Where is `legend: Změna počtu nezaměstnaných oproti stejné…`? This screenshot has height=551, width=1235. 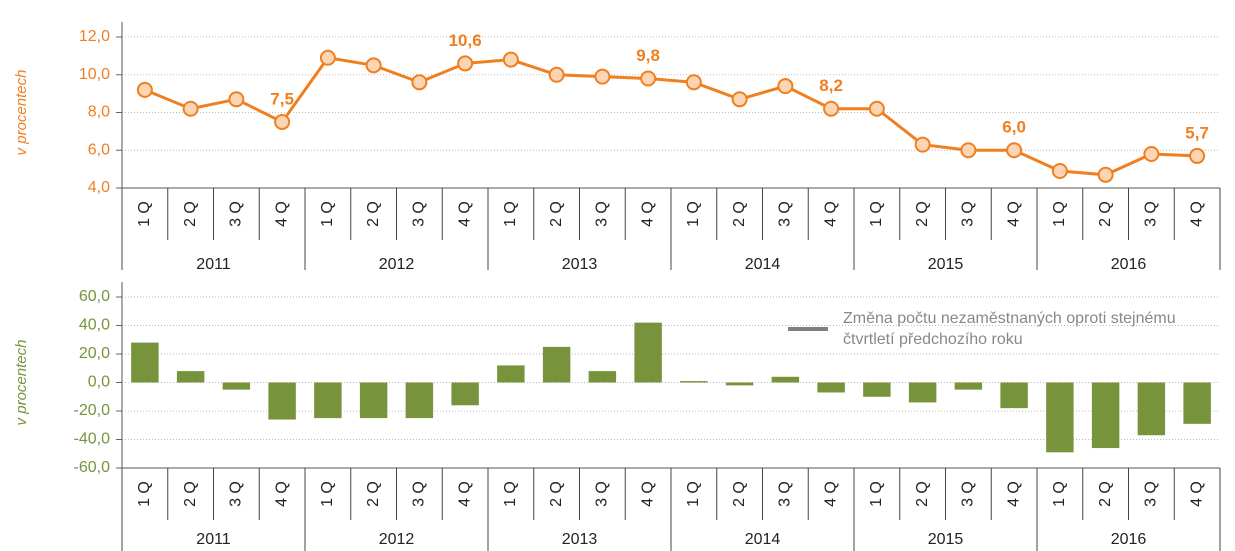
legend: Změna počtu nezaměstnaných oproti stejné… is located at coordinates (1009, 329).